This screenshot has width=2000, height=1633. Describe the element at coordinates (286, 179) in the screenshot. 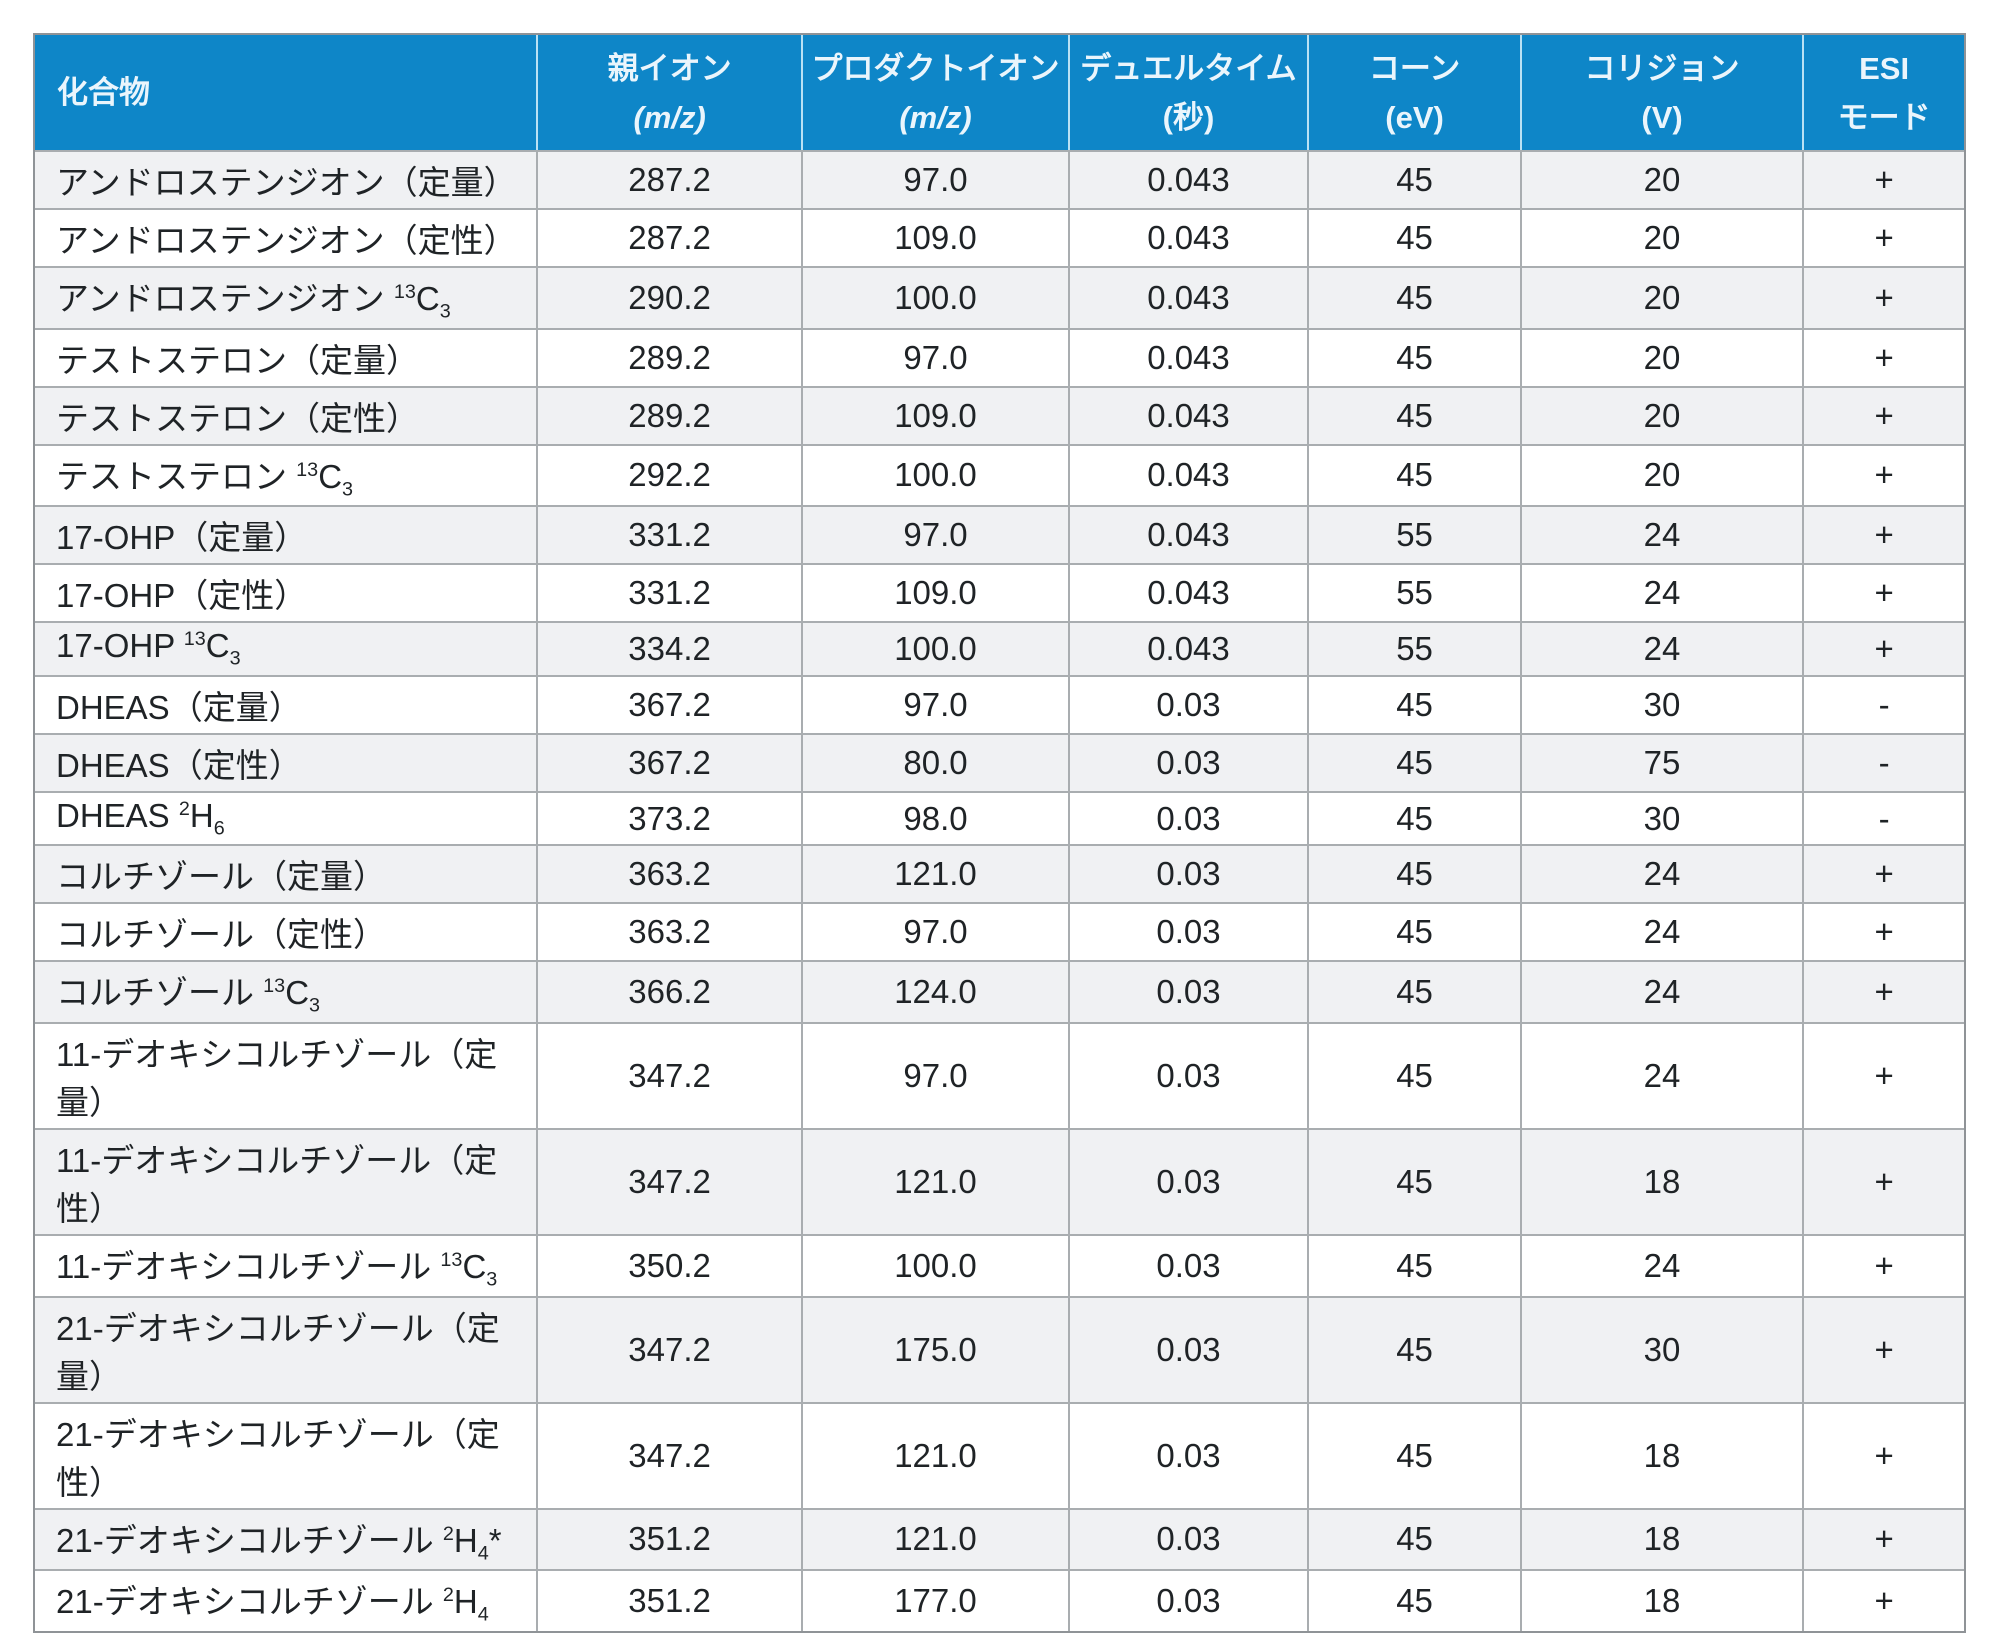

I see `compound-cell: アンドロステンジオン（定量）` at that location.